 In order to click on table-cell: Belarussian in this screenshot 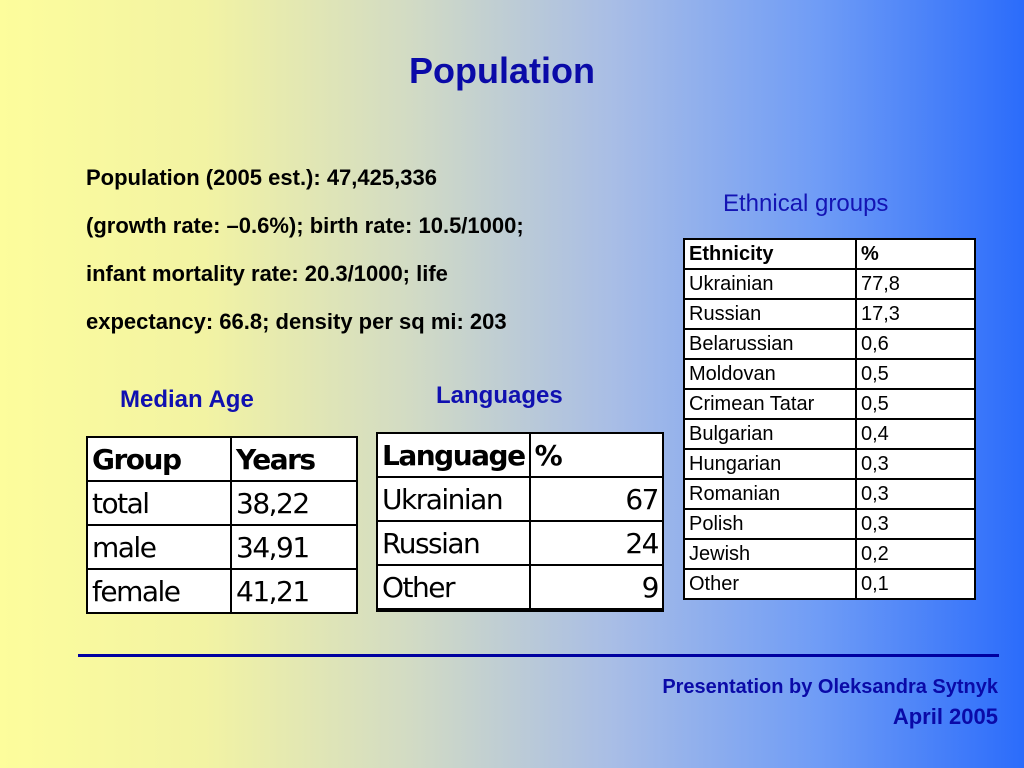, I will do `click(770, 344)`.